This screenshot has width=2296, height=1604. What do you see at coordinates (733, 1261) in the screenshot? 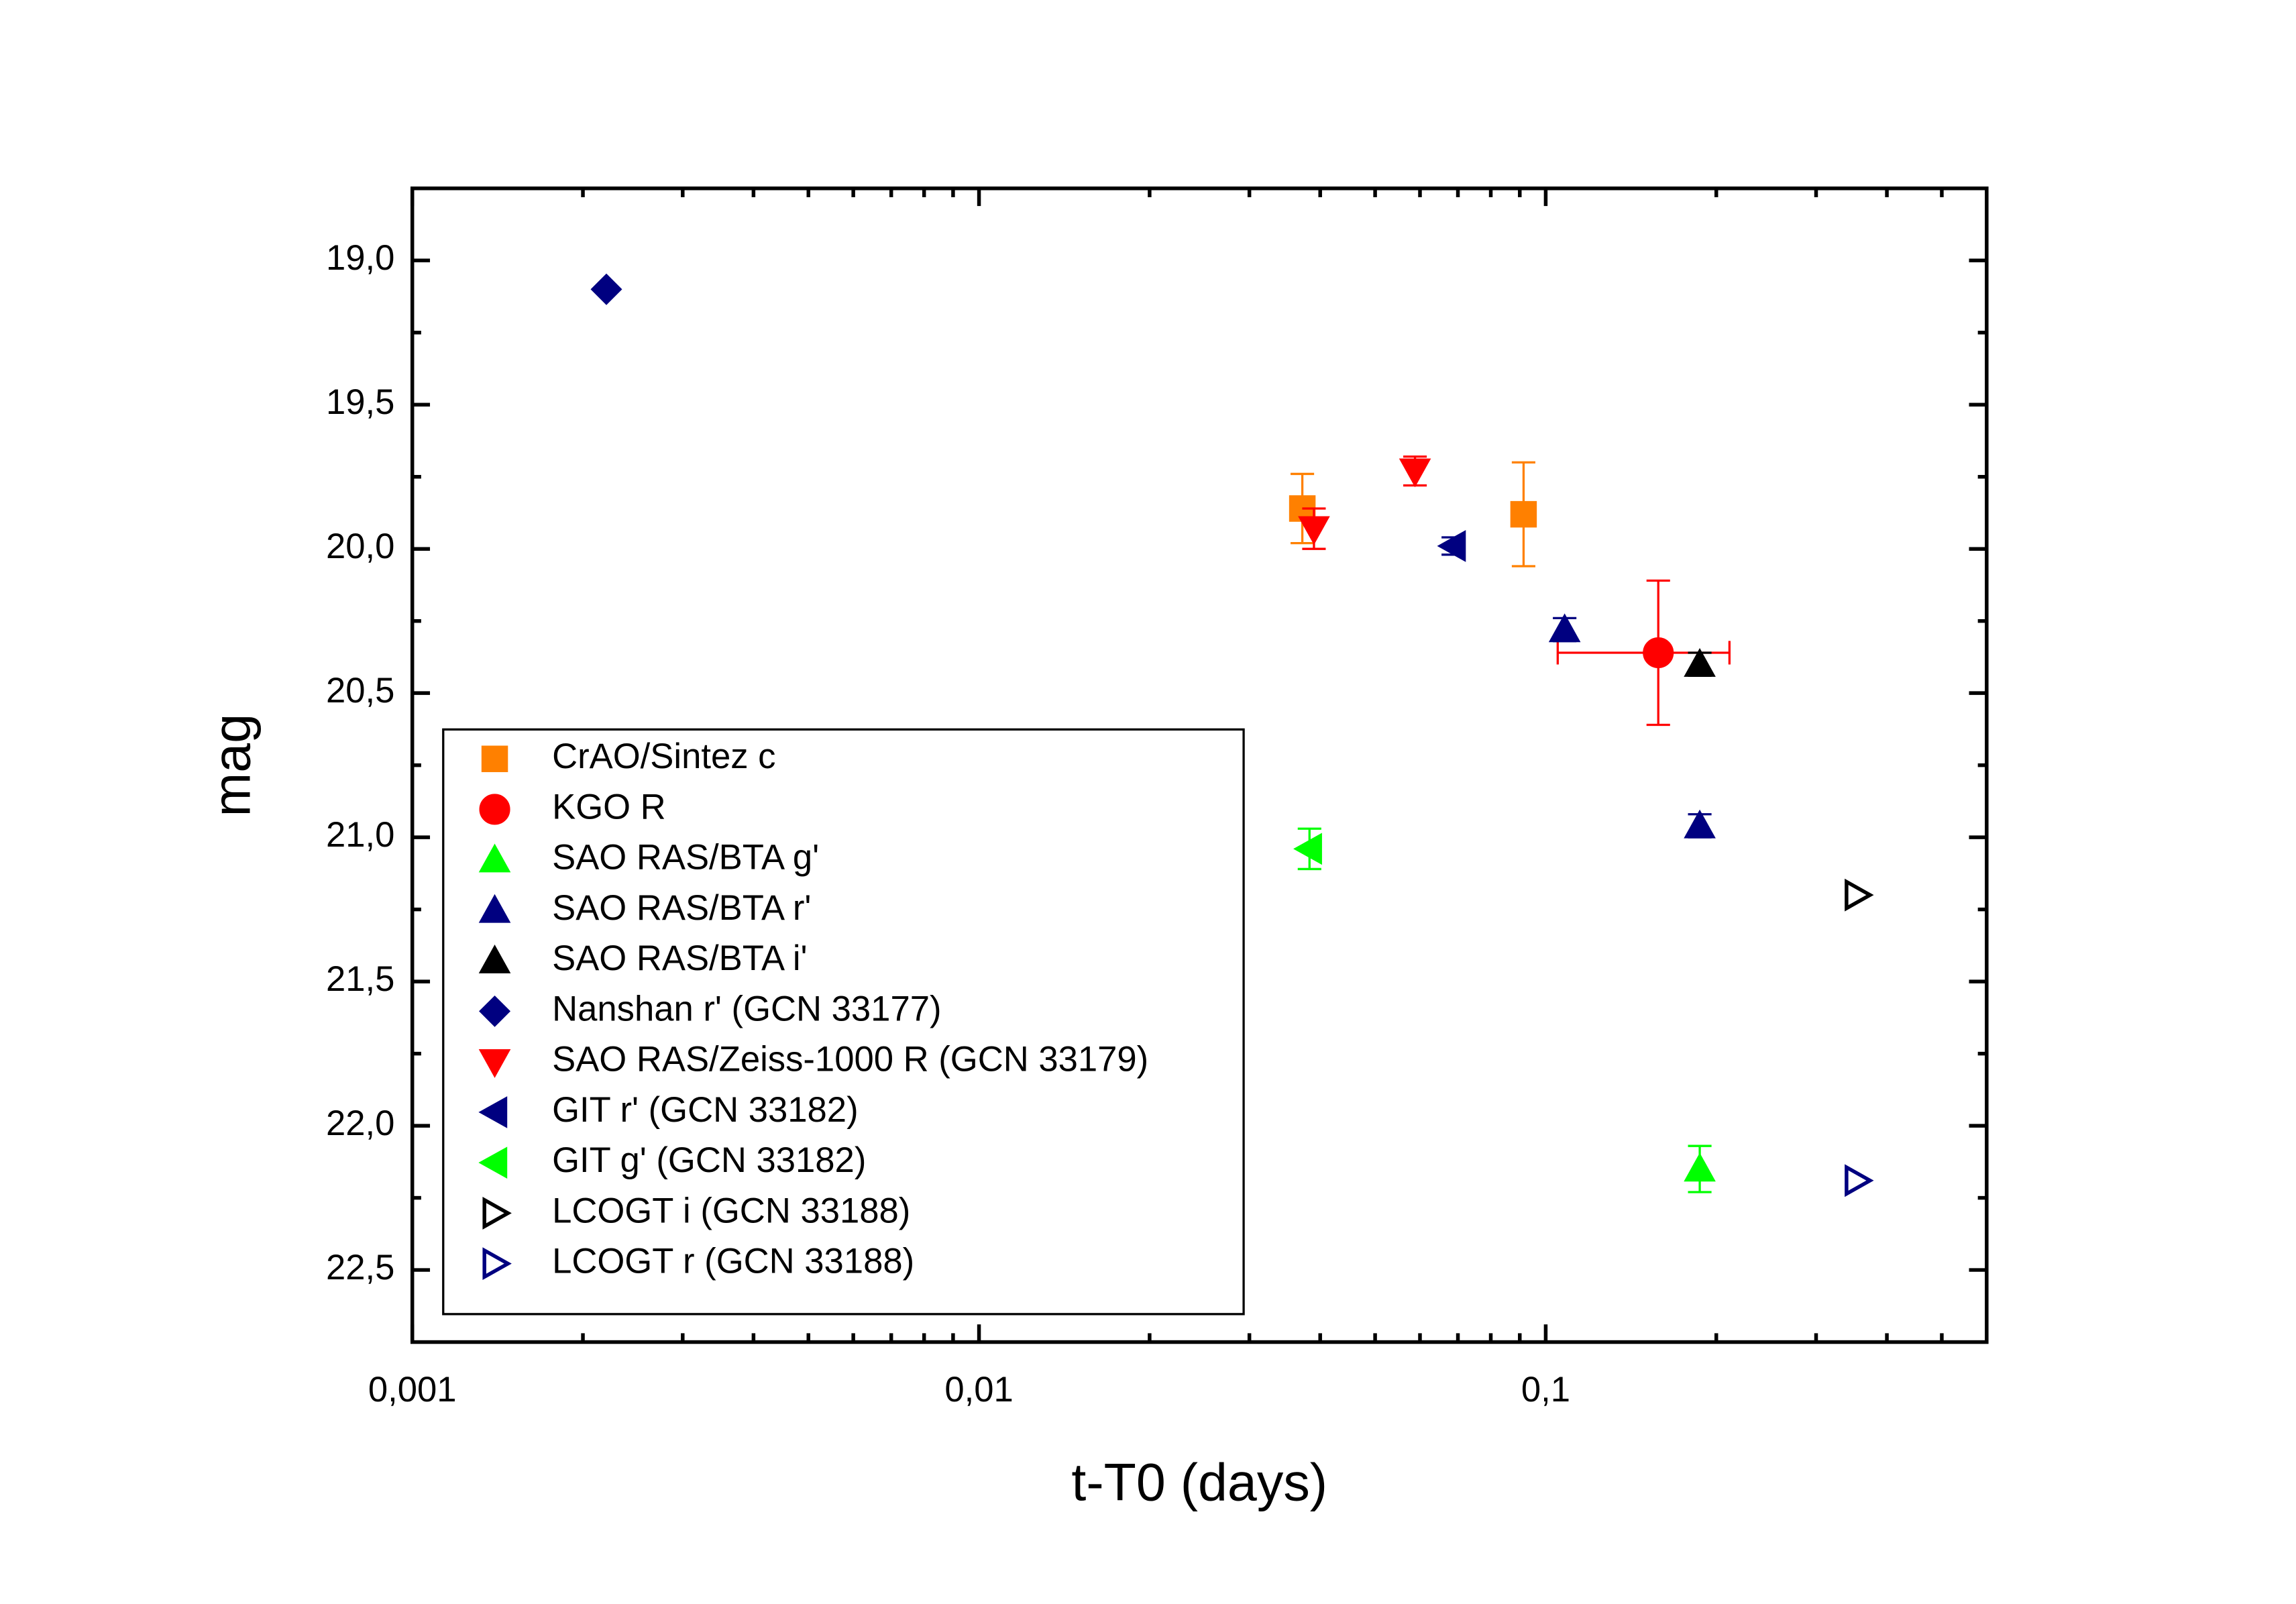
I see `legend-label: LCOGT r (GCN 33188)` at bounding box center [733, 1261].